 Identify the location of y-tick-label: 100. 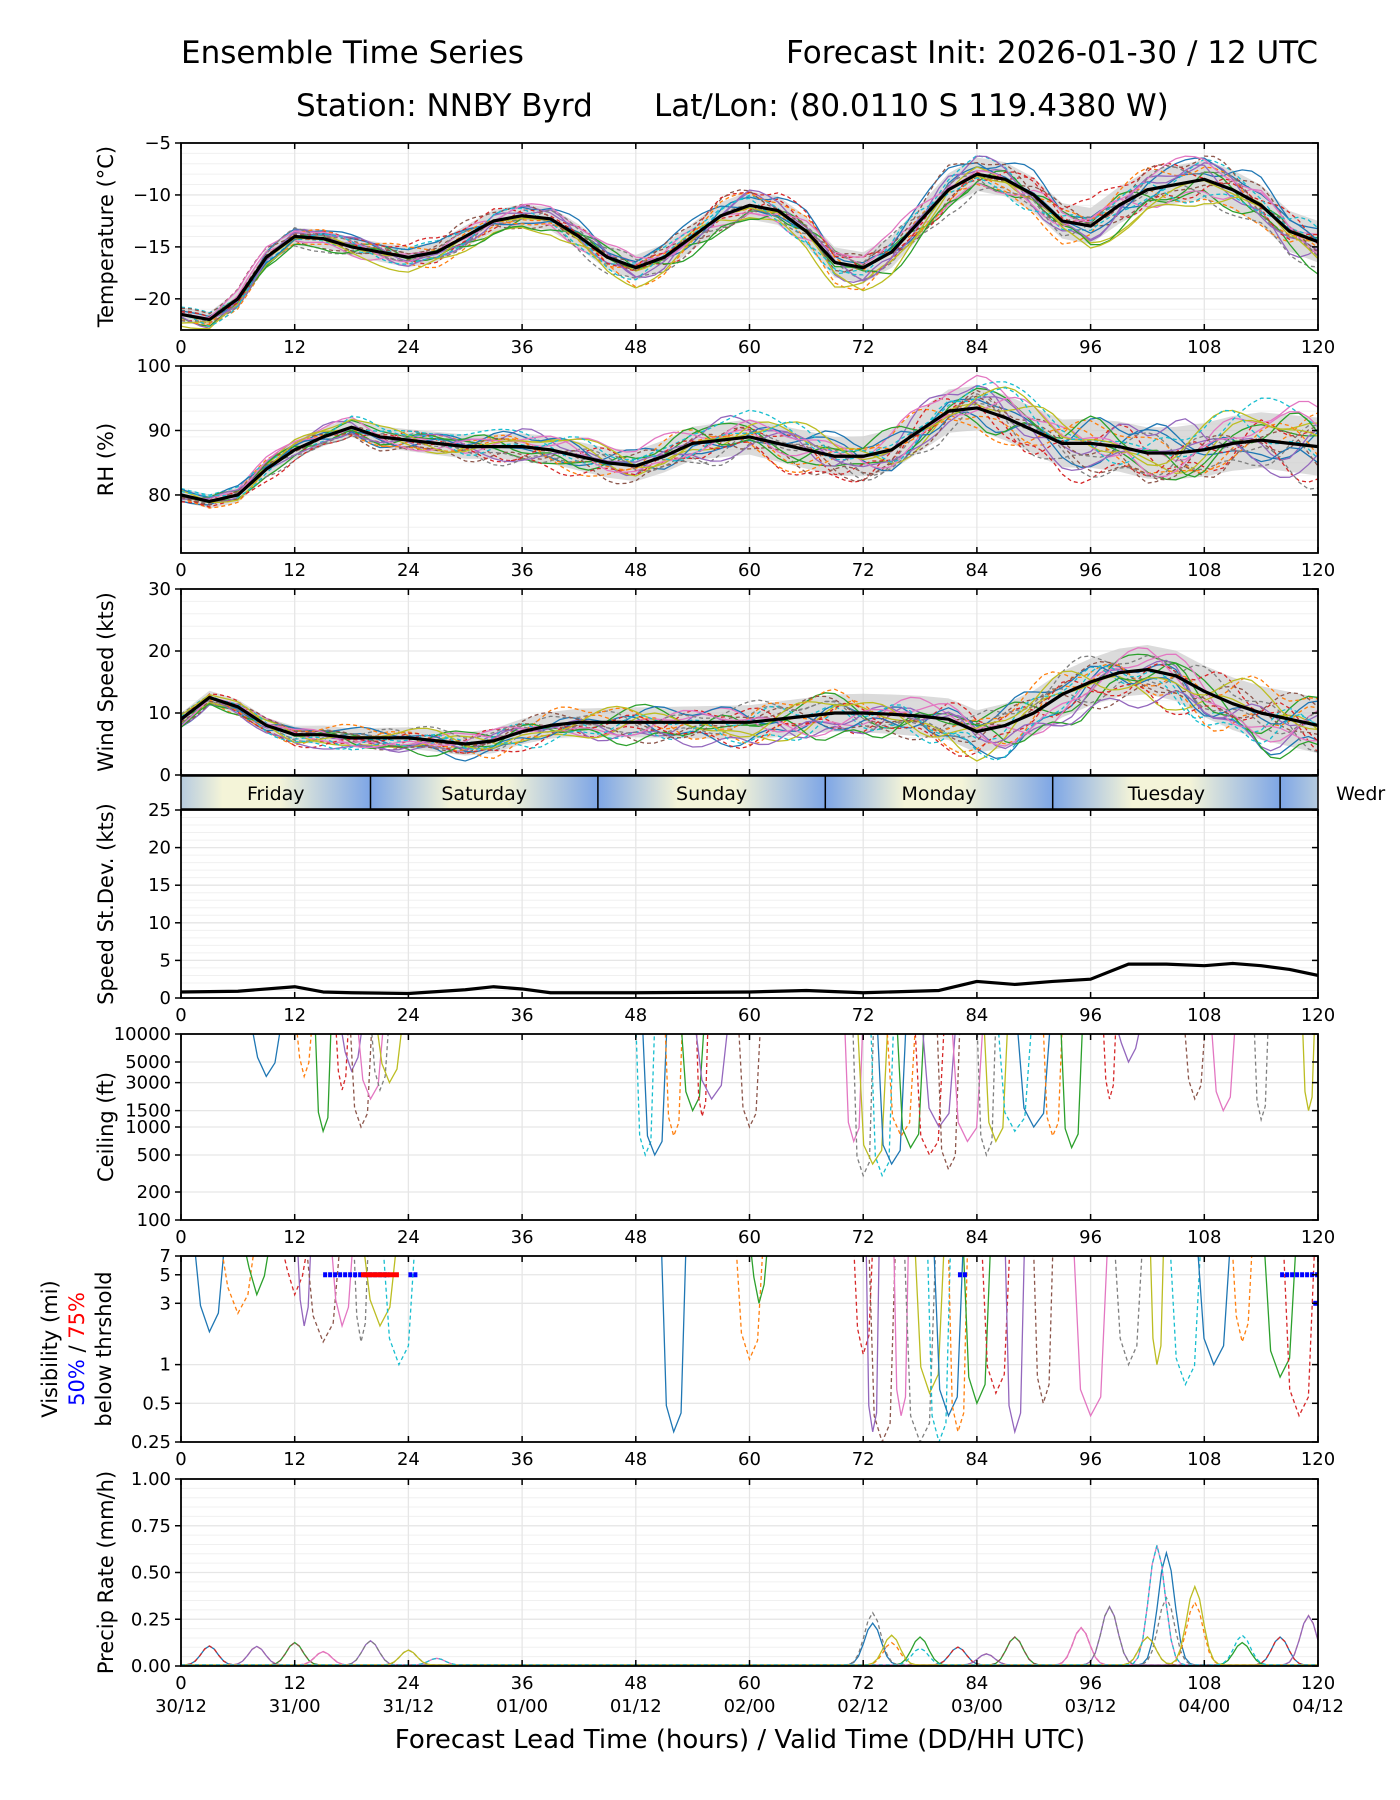
(154, 1220).